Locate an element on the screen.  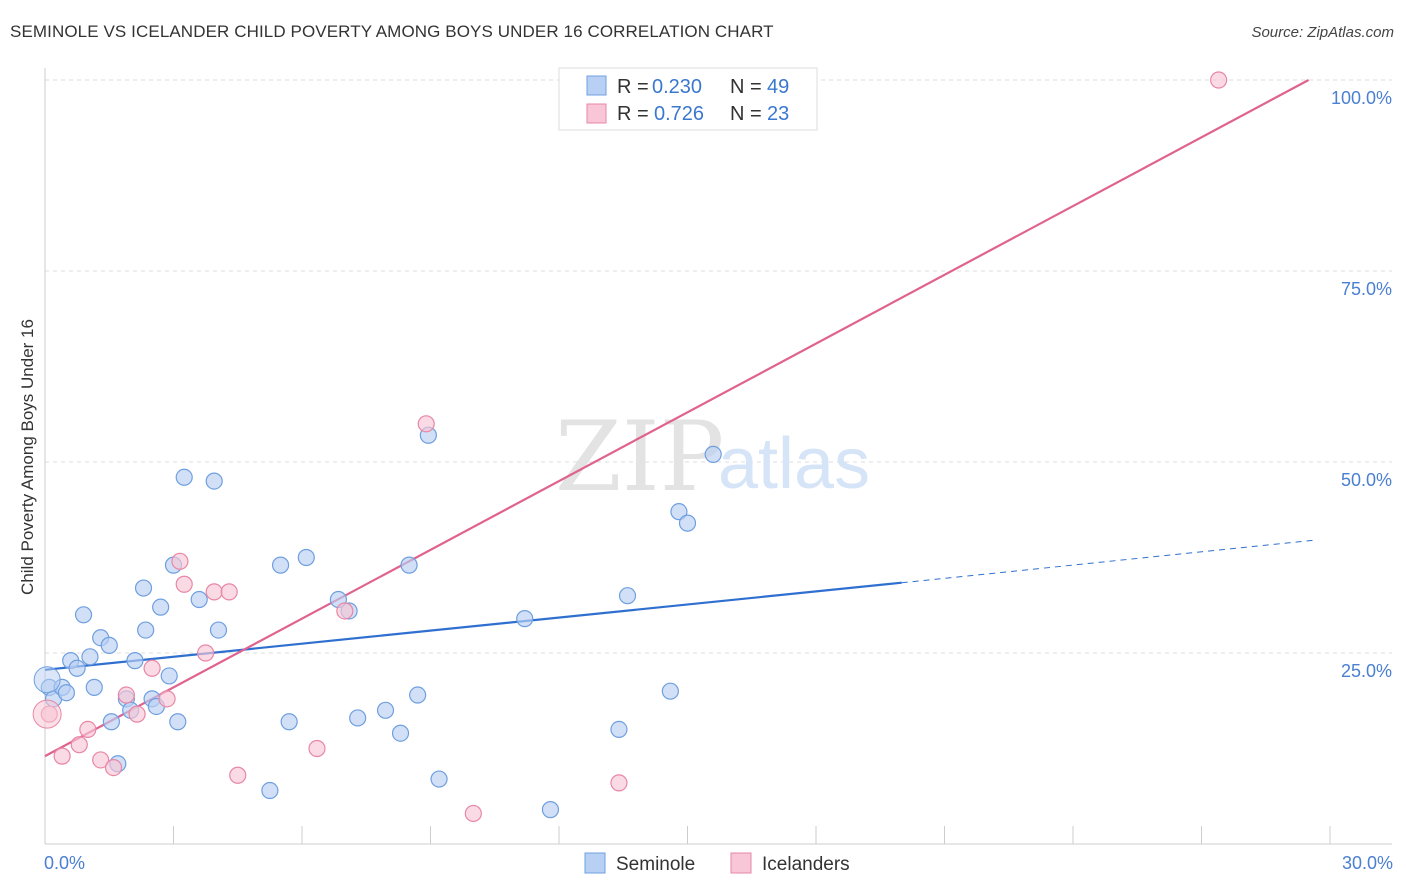
bottom-legend-icelanders: Icelanders is located at coordinates (806, 864).